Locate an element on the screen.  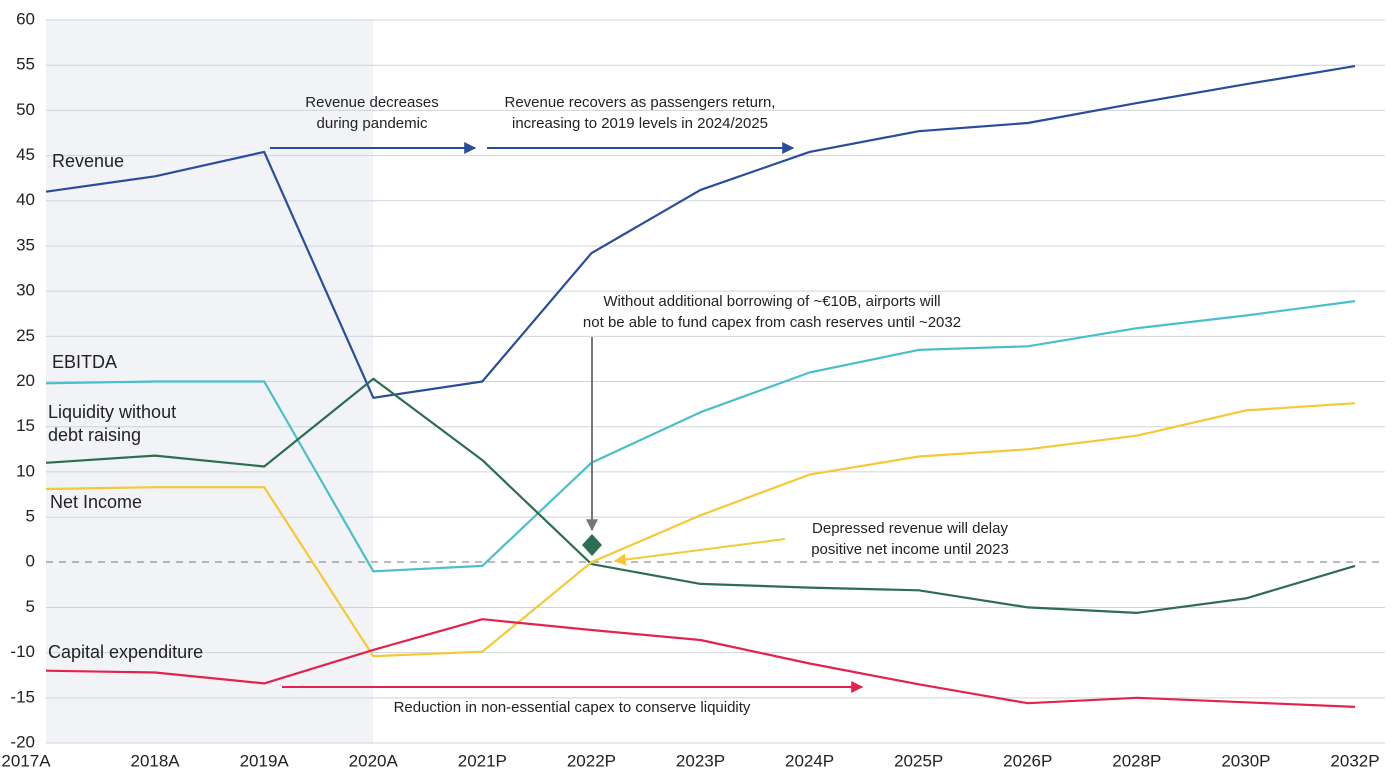
x-tick-label: 2032P is located at coordinates (1354, 760).